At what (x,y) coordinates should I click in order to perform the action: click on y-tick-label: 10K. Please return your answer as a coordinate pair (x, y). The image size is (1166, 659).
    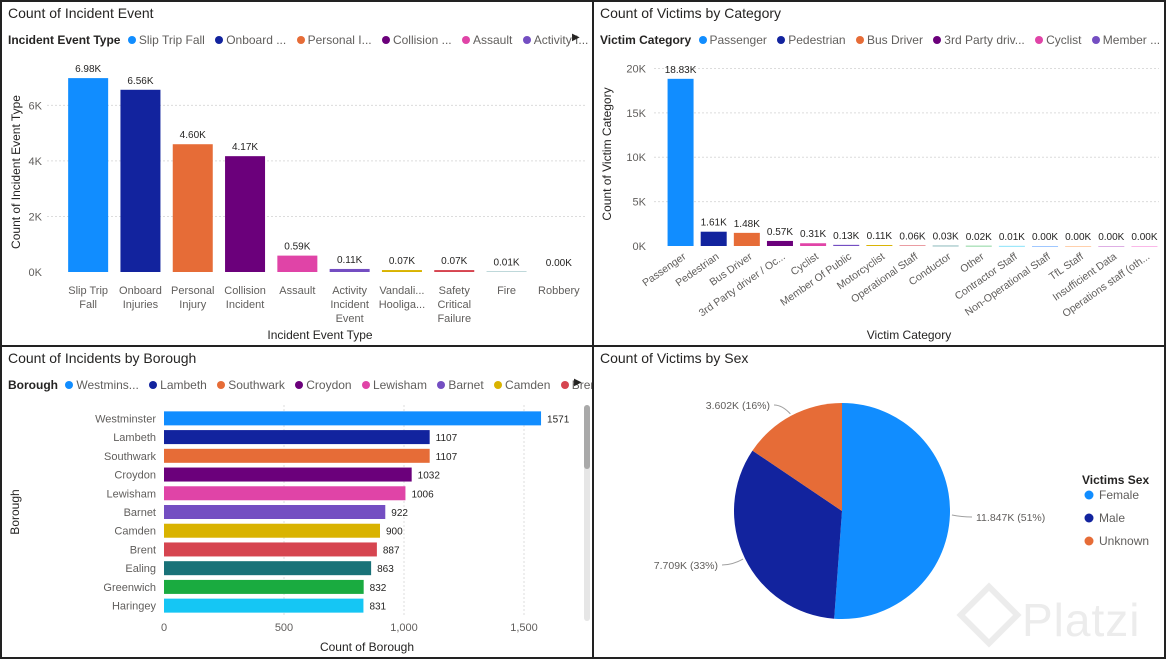
    Looking at the image, I should click on (636, 158).